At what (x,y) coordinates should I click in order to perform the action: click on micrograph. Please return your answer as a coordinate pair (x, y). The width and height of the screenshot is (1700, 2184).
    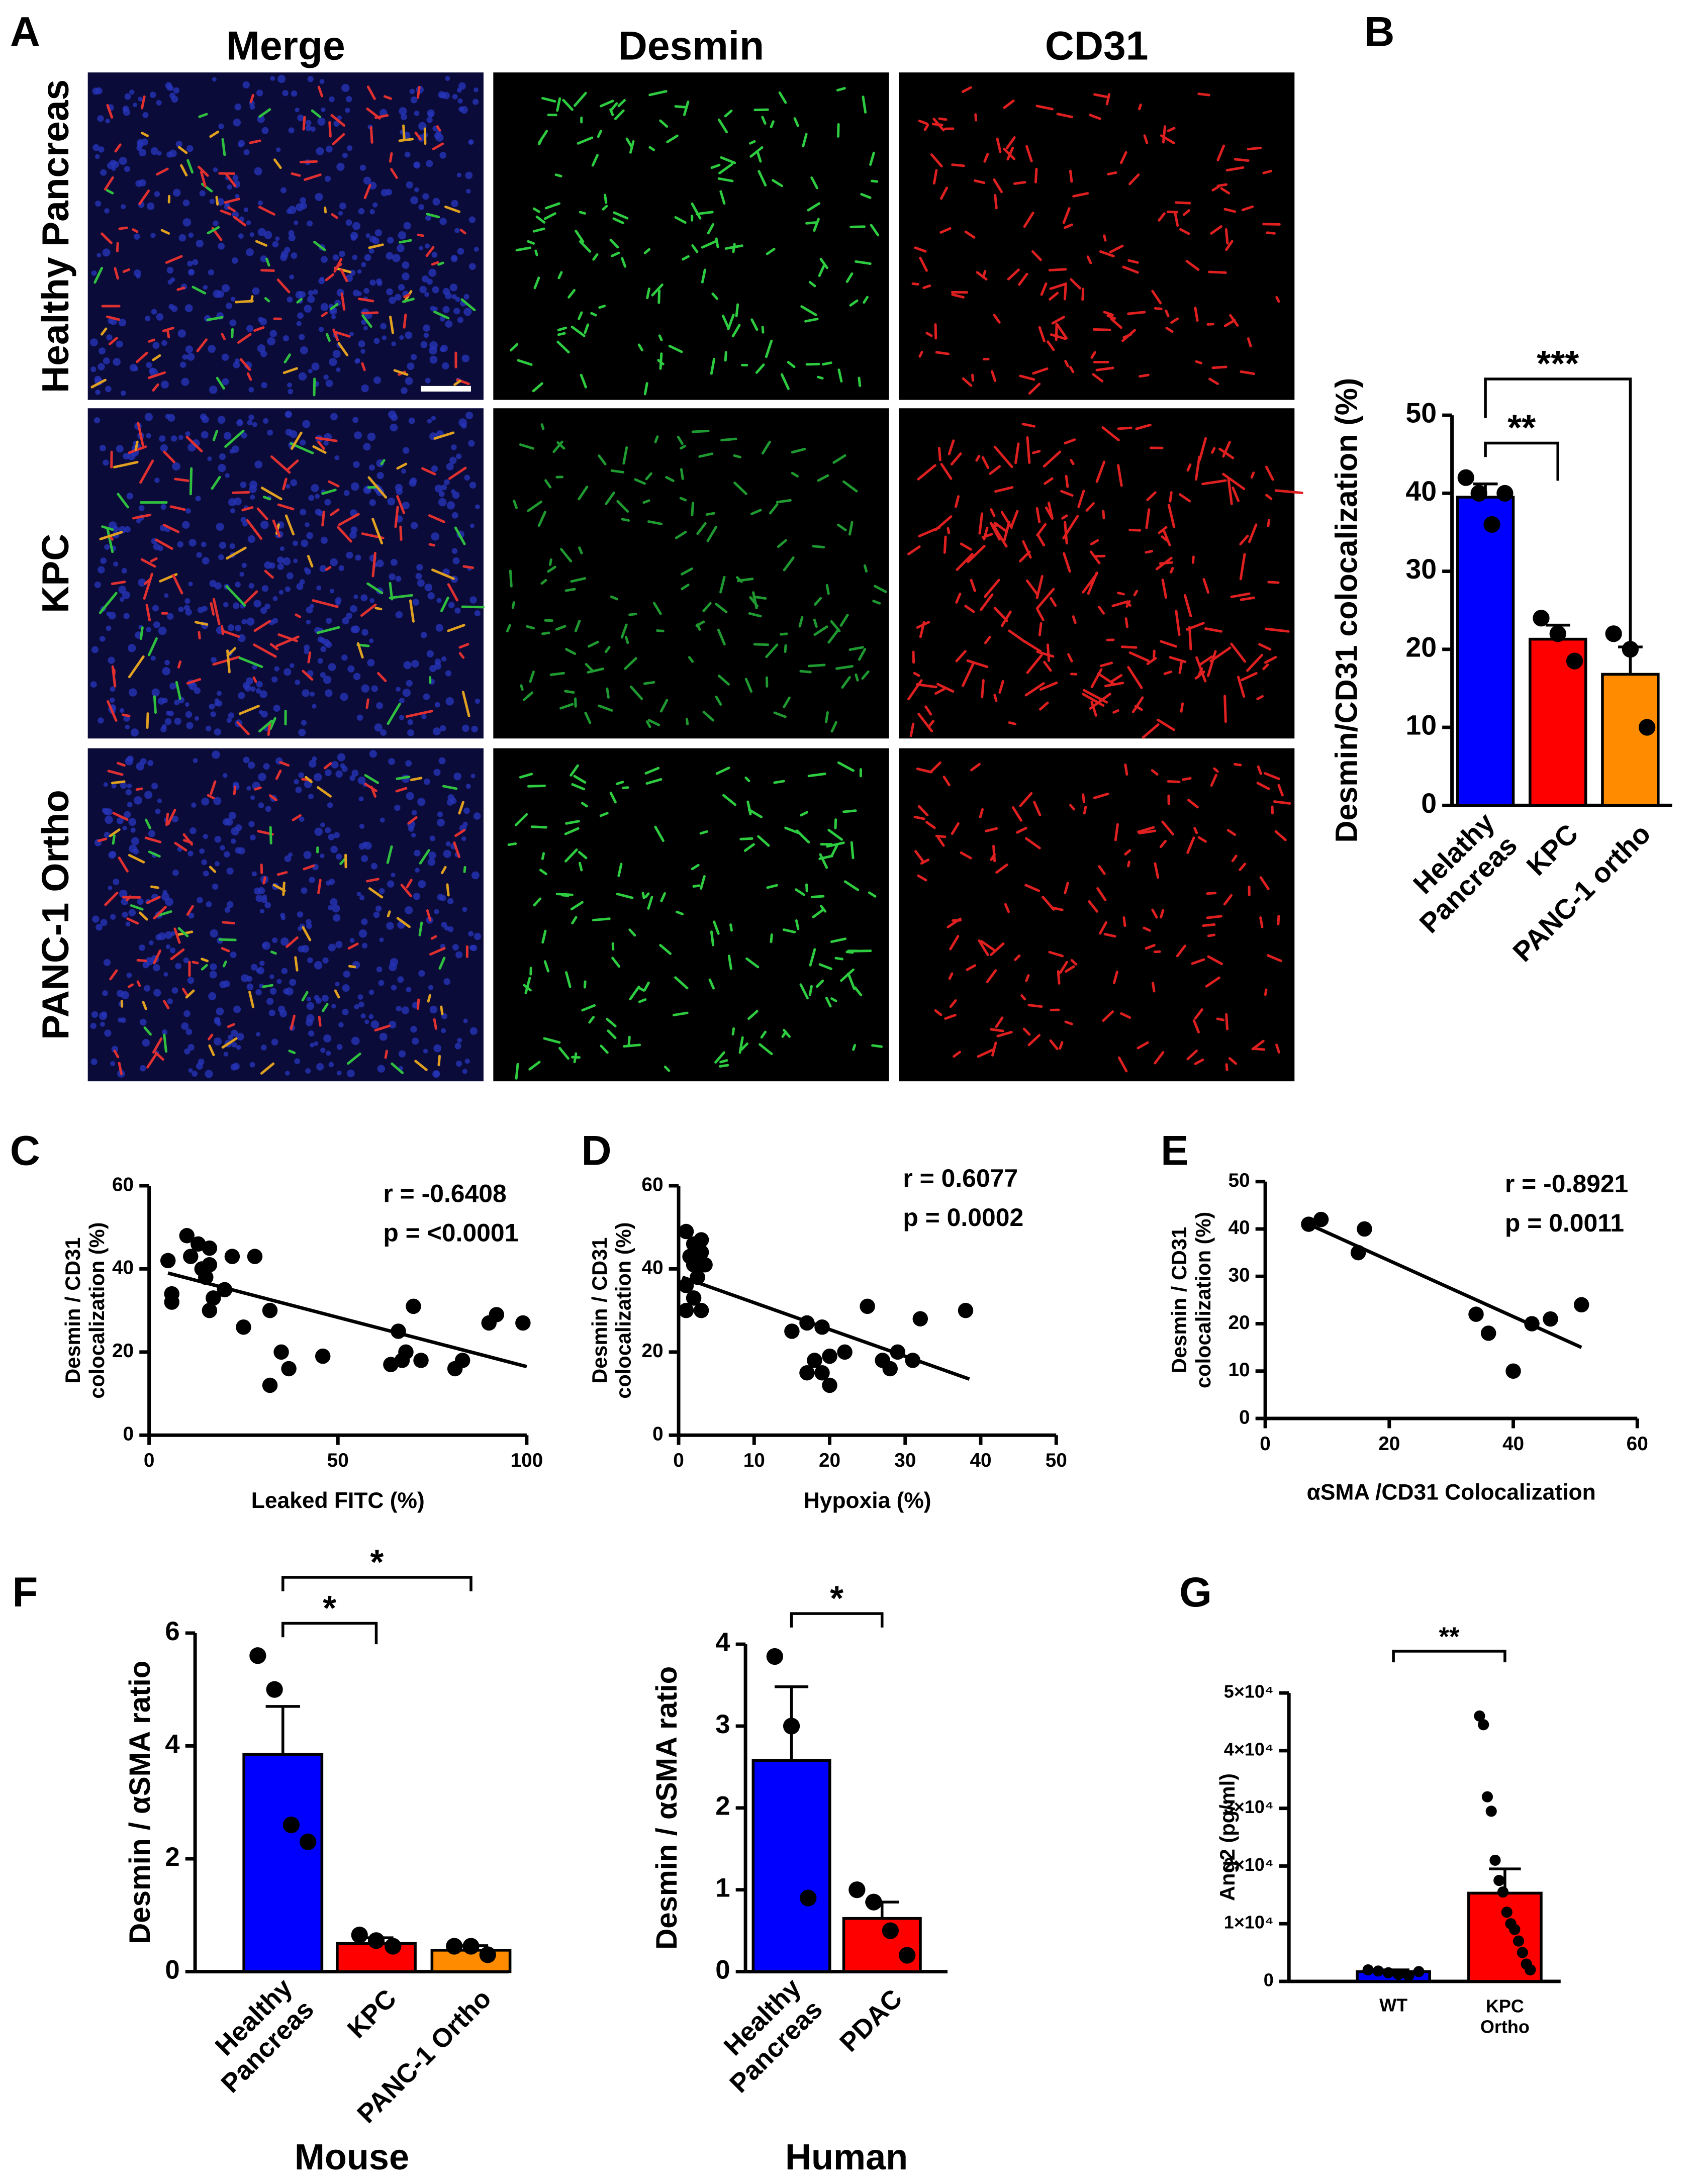
    Looking at the image, I should click on (691, 915).